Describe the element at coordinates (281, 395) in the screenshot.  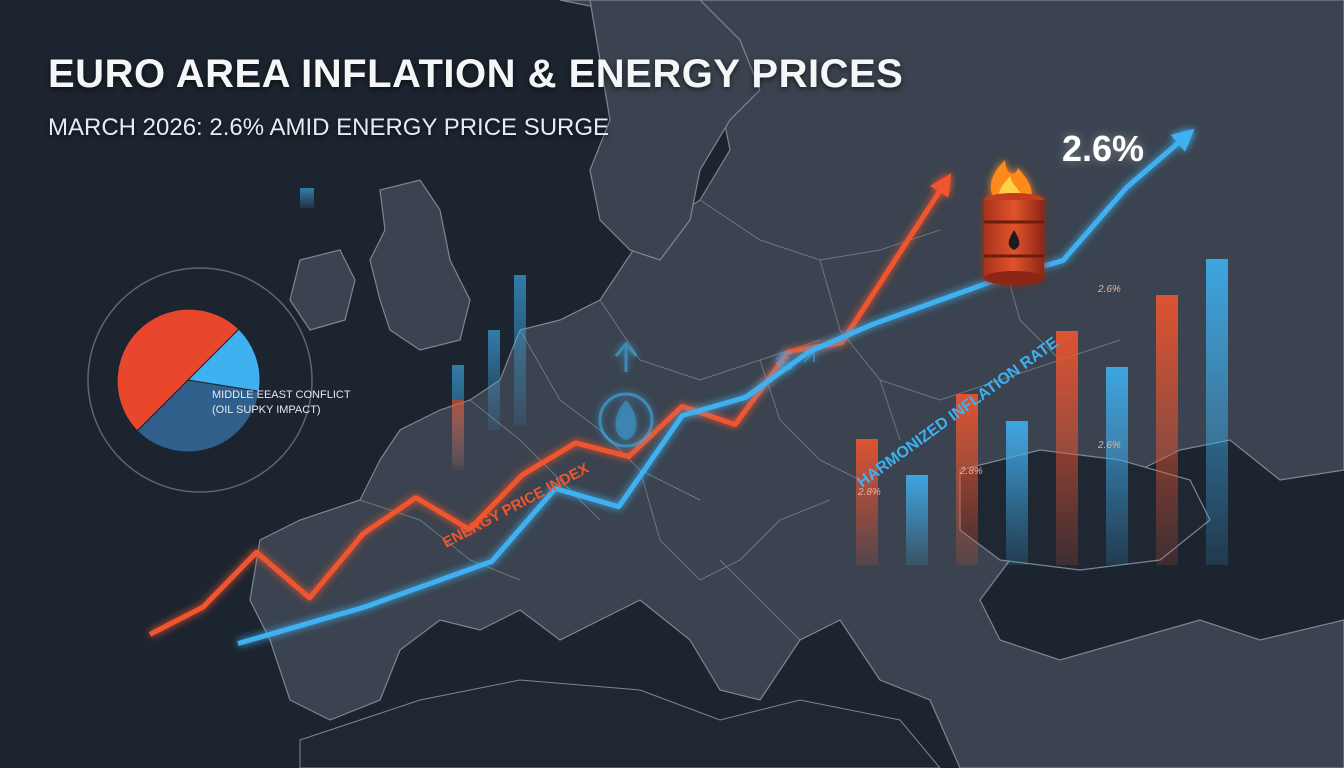
I see `pie-annotation-line-1: MIDDLE EEAST CONFLICT` at that location.